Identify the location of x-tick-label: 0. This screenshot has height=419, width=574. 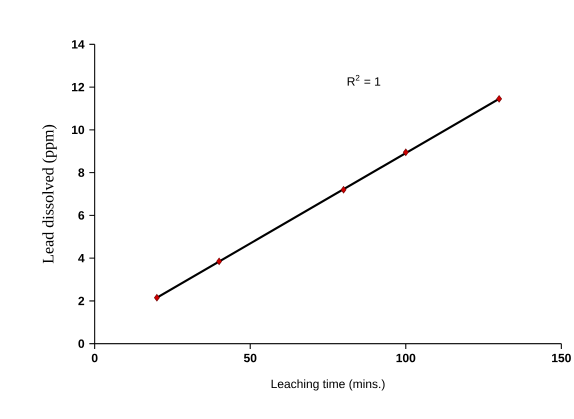
(95, 358).